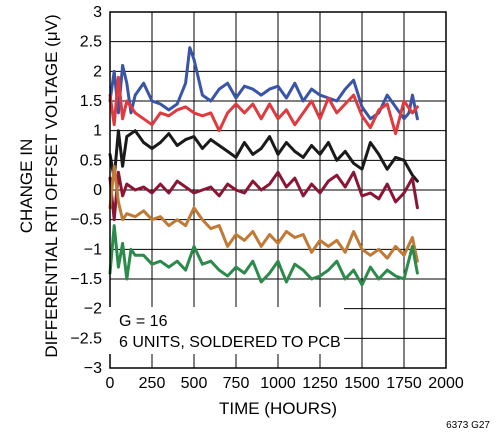 The image size is (497, 433). I want to click on figure-id: 6373 G27, so click(468, 425).